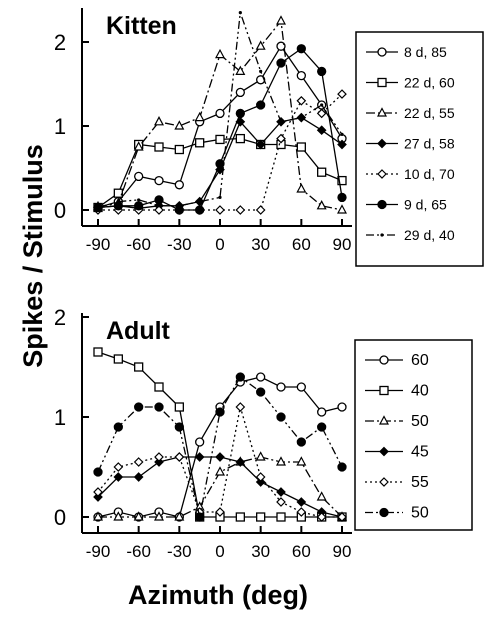 This screenshot has height=637, width=493. I want to click on y-tick-label: 2, so click(60, 317).